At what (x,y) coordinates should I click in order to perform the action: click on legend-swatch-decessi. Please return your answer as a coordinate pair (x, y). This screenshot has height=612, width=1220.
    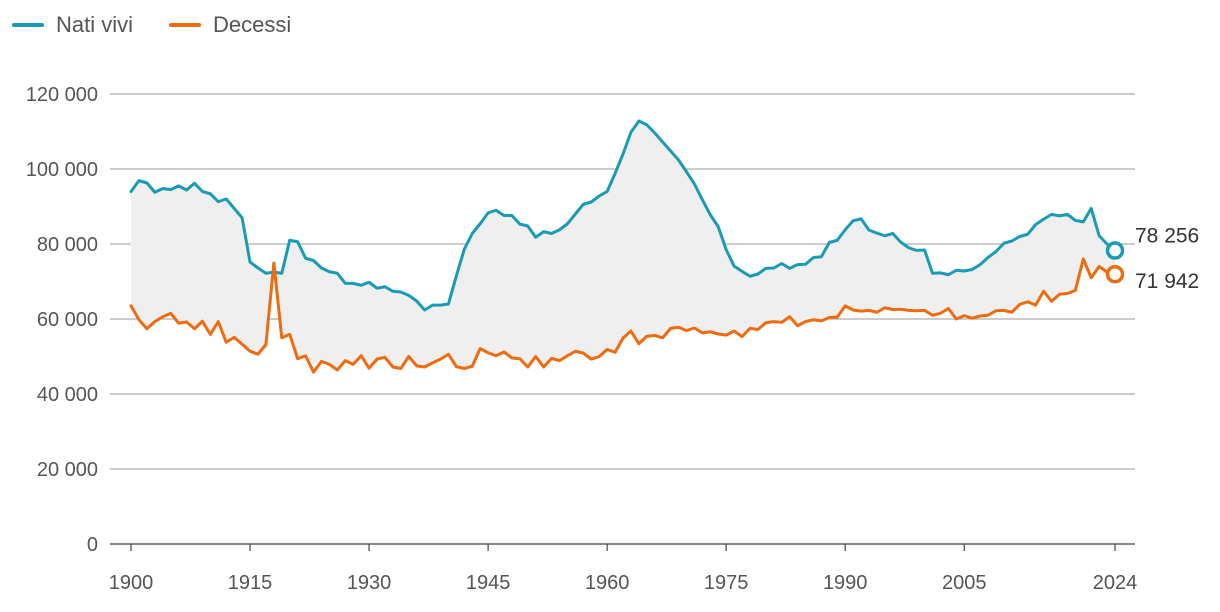
    Looking at the image, I should click on (185, 25).